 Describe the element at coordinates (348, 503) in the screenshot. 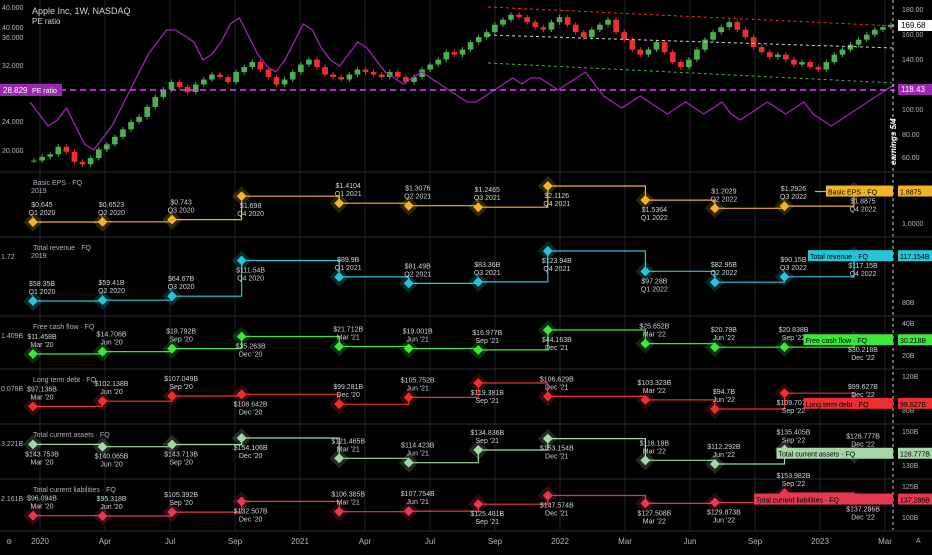

I see `point-period: Mar '21` at that location.